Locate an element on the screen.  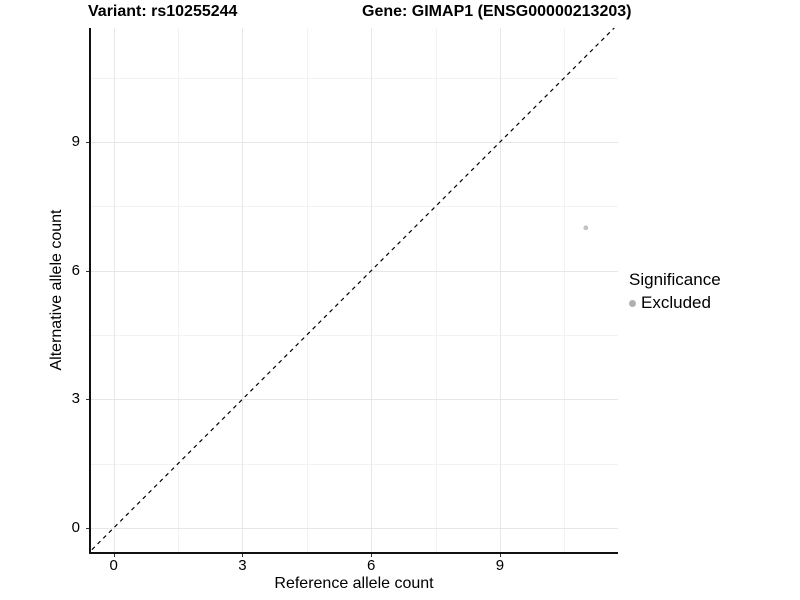
legend-entry: Excluded is located at coordinates (675, 303).